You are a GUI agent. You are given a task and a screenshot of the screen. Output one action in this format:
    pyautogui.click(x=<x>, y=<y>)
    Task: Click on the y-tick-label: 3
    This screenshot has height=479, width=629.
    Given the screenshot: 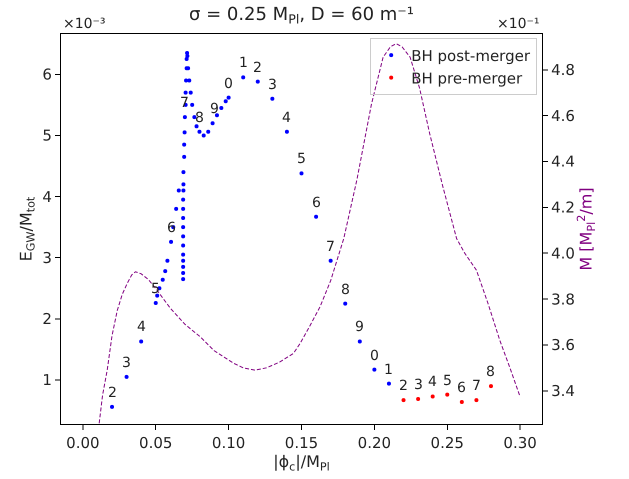 What is the action you would take?
    pyautogui.click(x=47, y=257)
    